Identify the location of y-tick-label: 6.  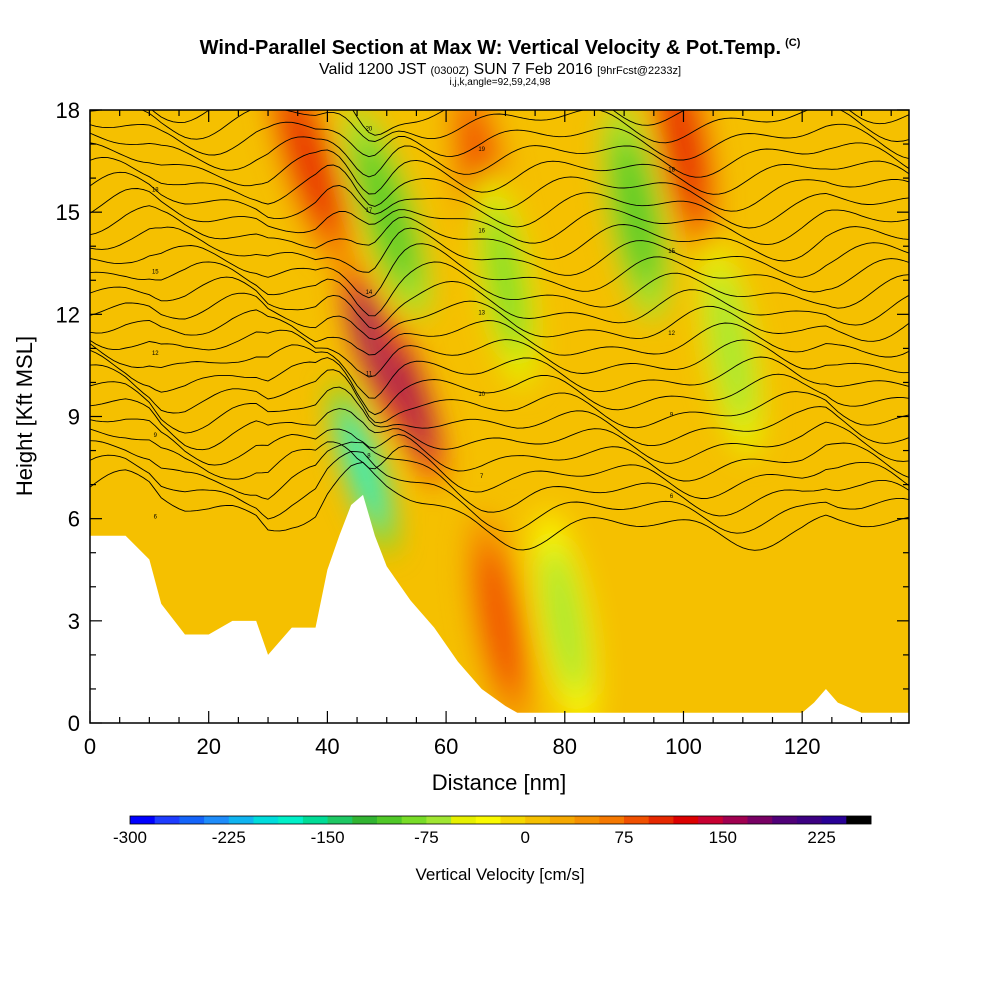
(74, 519).